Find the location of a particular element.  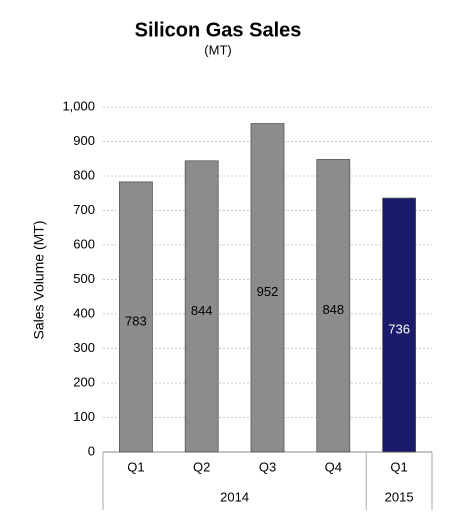

group-label: 2015 is located at coordinates (399, 496).